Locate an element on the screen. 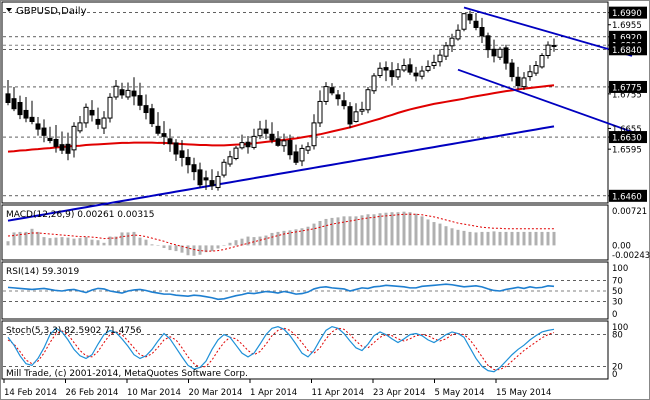 The height and width of the screenshot is (400, 650). macd-panel is located at coordinates (305, 232).